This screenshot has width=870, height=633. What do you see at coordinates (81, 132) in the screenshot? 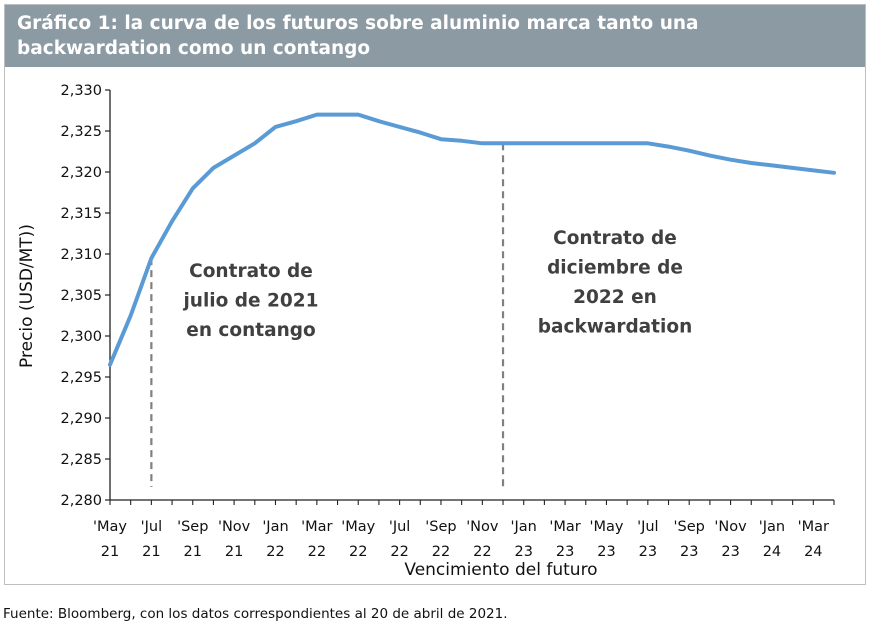
I see `y-tick-label: 2,325` at bounding box center [81, 132].